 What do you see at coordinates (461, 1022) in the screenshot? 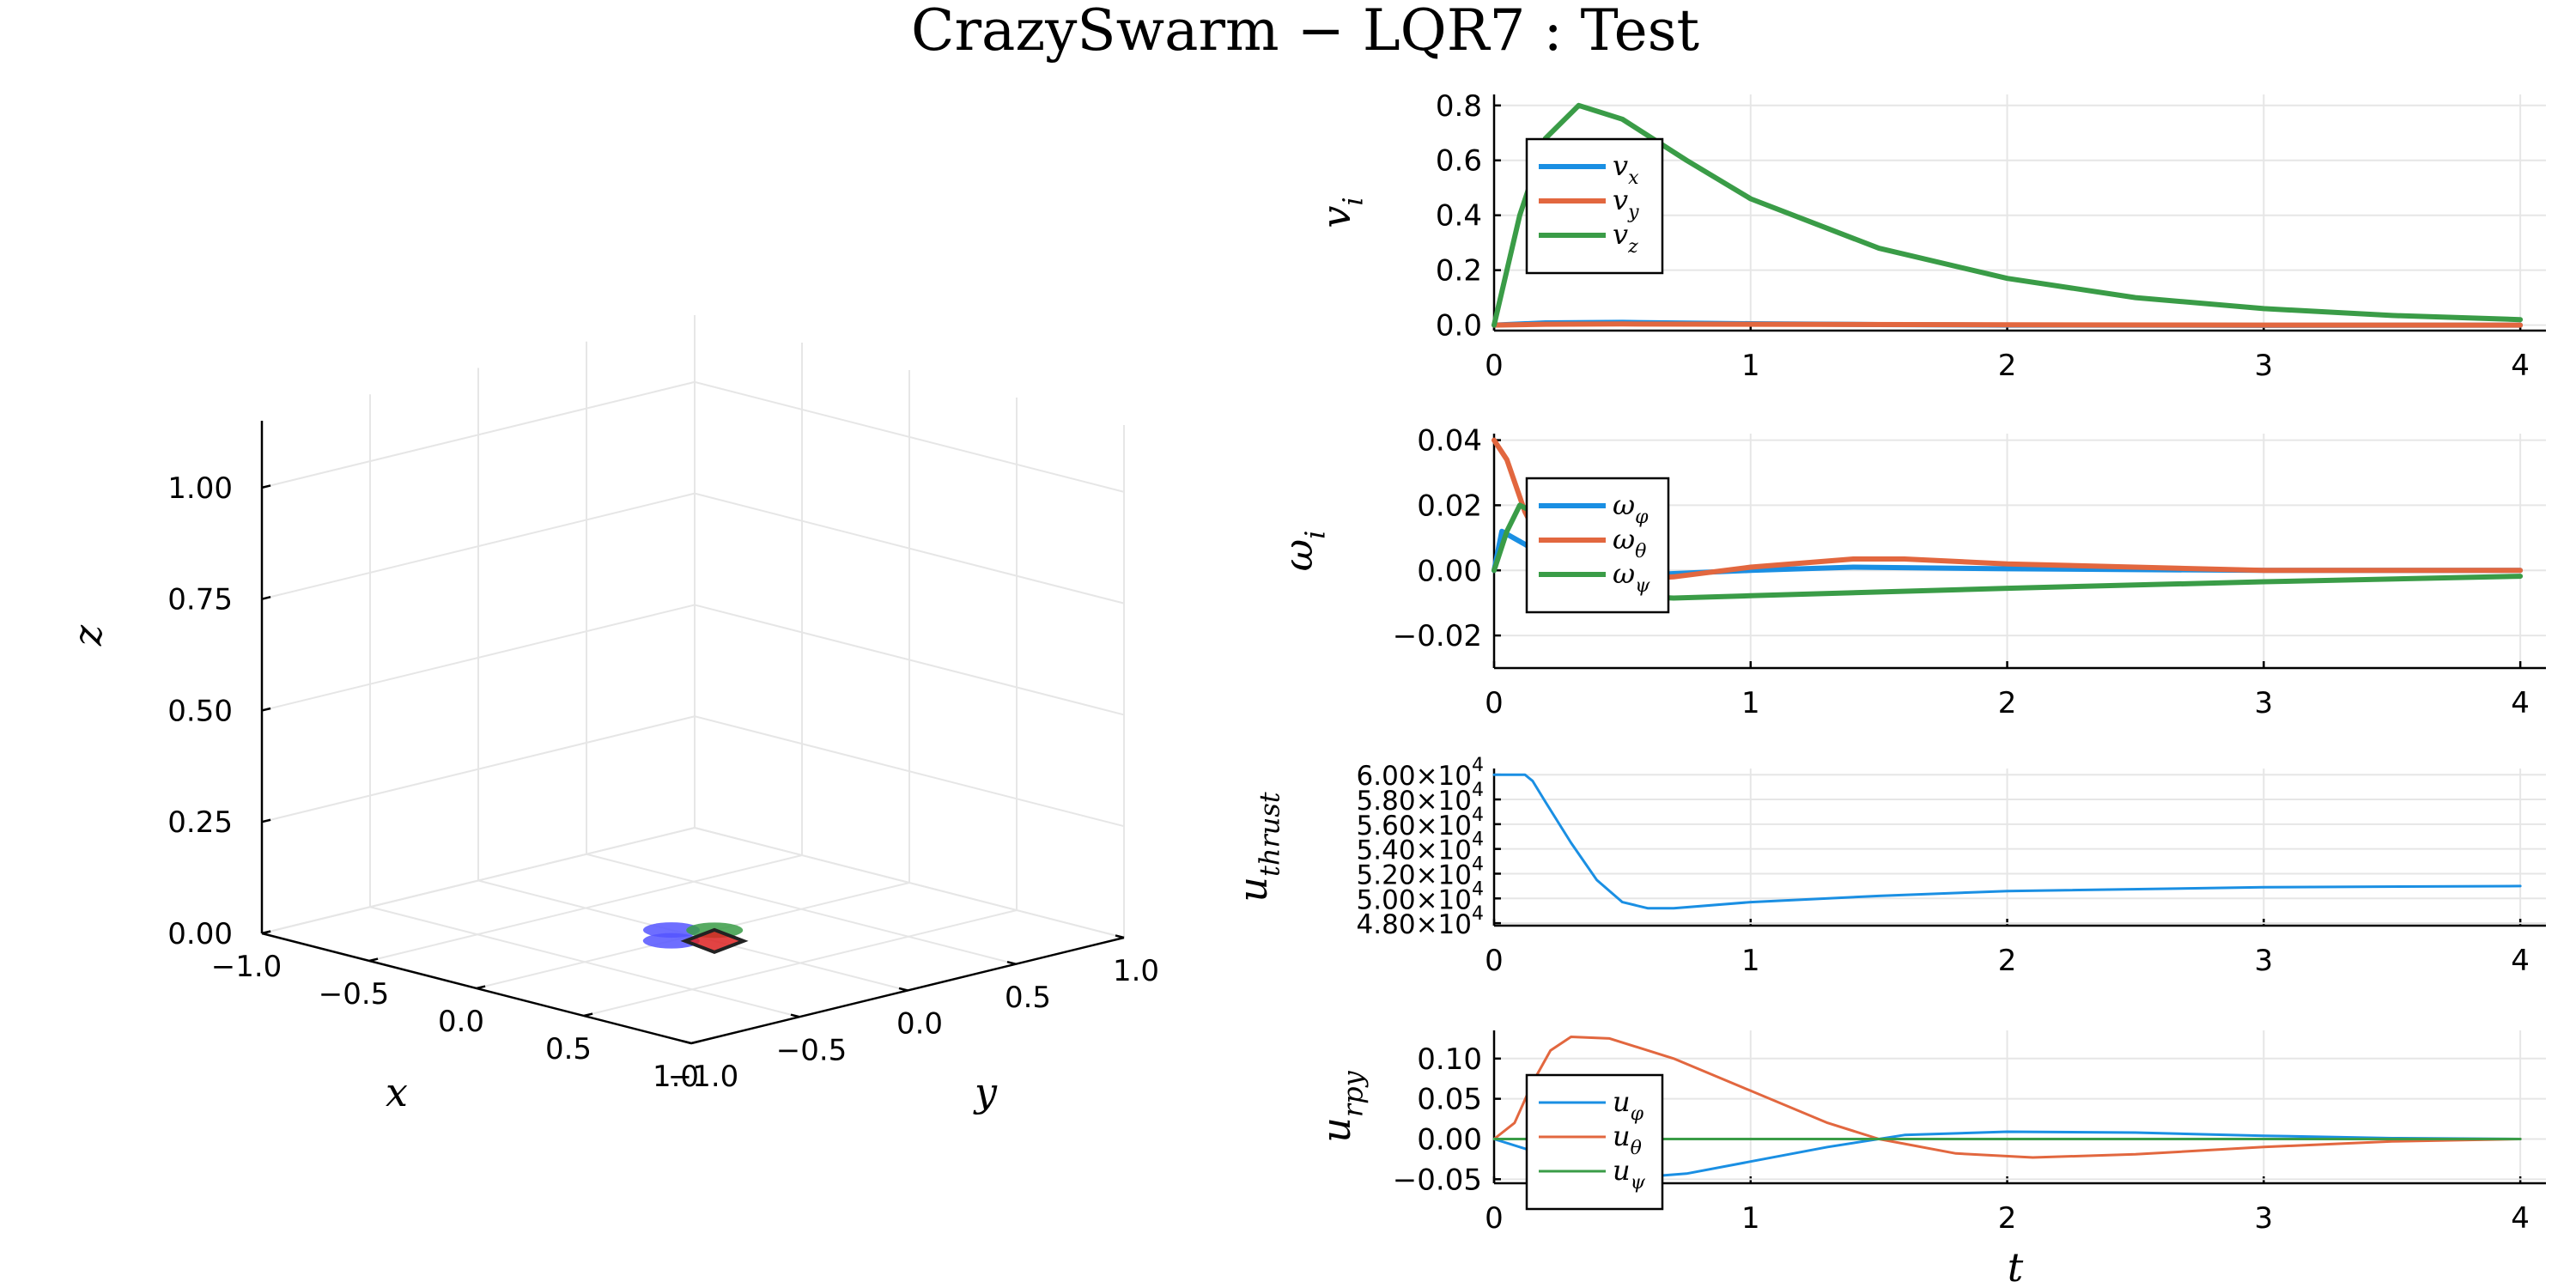
I see `x-tick-label: 0.0` at bounding box center [461, 1022].